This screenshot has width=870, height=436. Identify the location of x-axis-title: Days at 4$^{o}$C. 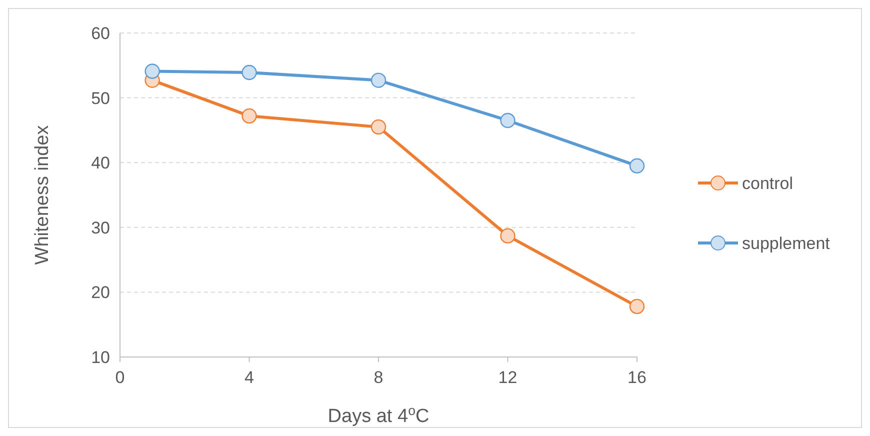
(379, 414).